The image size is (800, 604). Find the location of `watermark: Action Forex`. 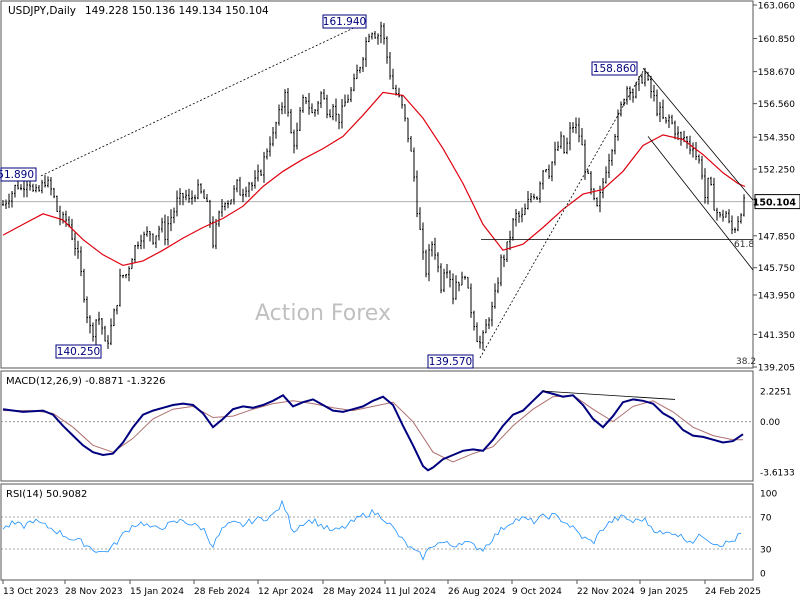

watermark: Action Forex is located at coordinates (323, 313).